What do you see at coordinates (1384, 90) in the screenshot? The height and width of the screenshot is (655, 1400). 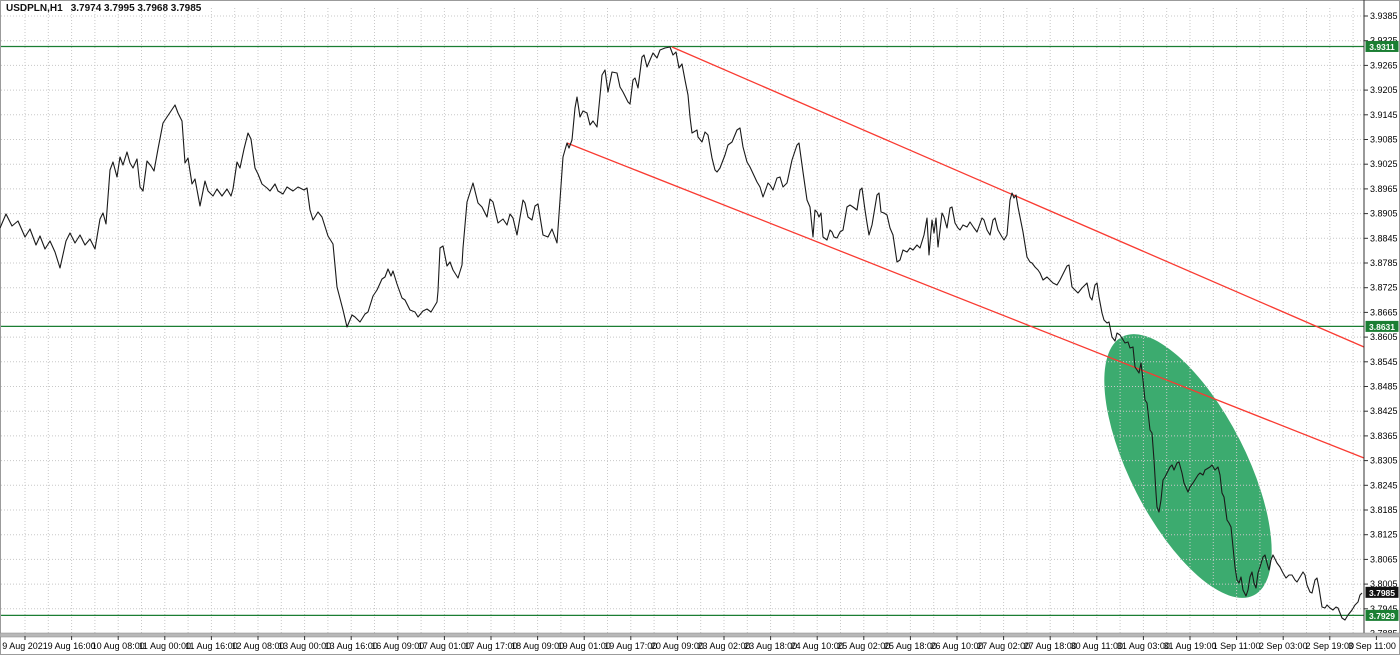 I see `price-axis-label: 3.9205` at bounding box center [1384, 90].